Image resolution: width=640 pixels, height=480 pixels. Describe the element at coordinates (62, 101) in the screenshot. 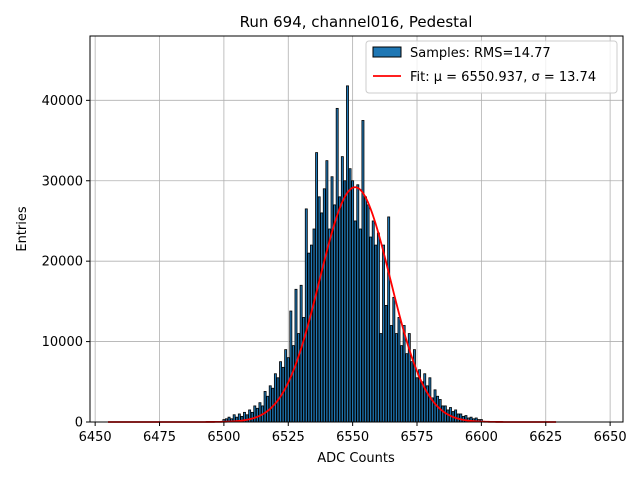

I see `y-tick-label: 40000` at that location.